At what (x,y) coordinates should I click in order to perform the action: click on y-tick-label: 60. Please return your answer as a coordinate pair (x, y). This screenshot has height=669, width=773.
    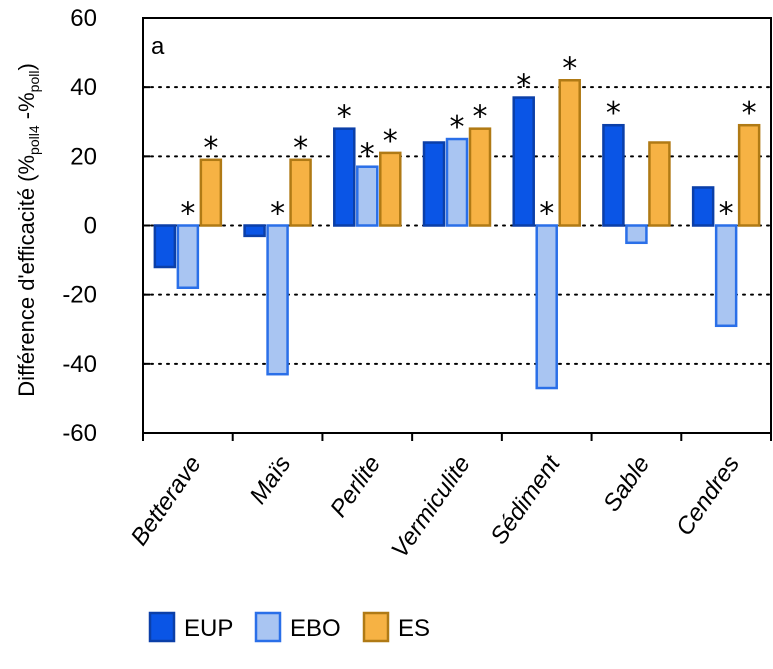
    Looking at the image, I should click on (83, 18).